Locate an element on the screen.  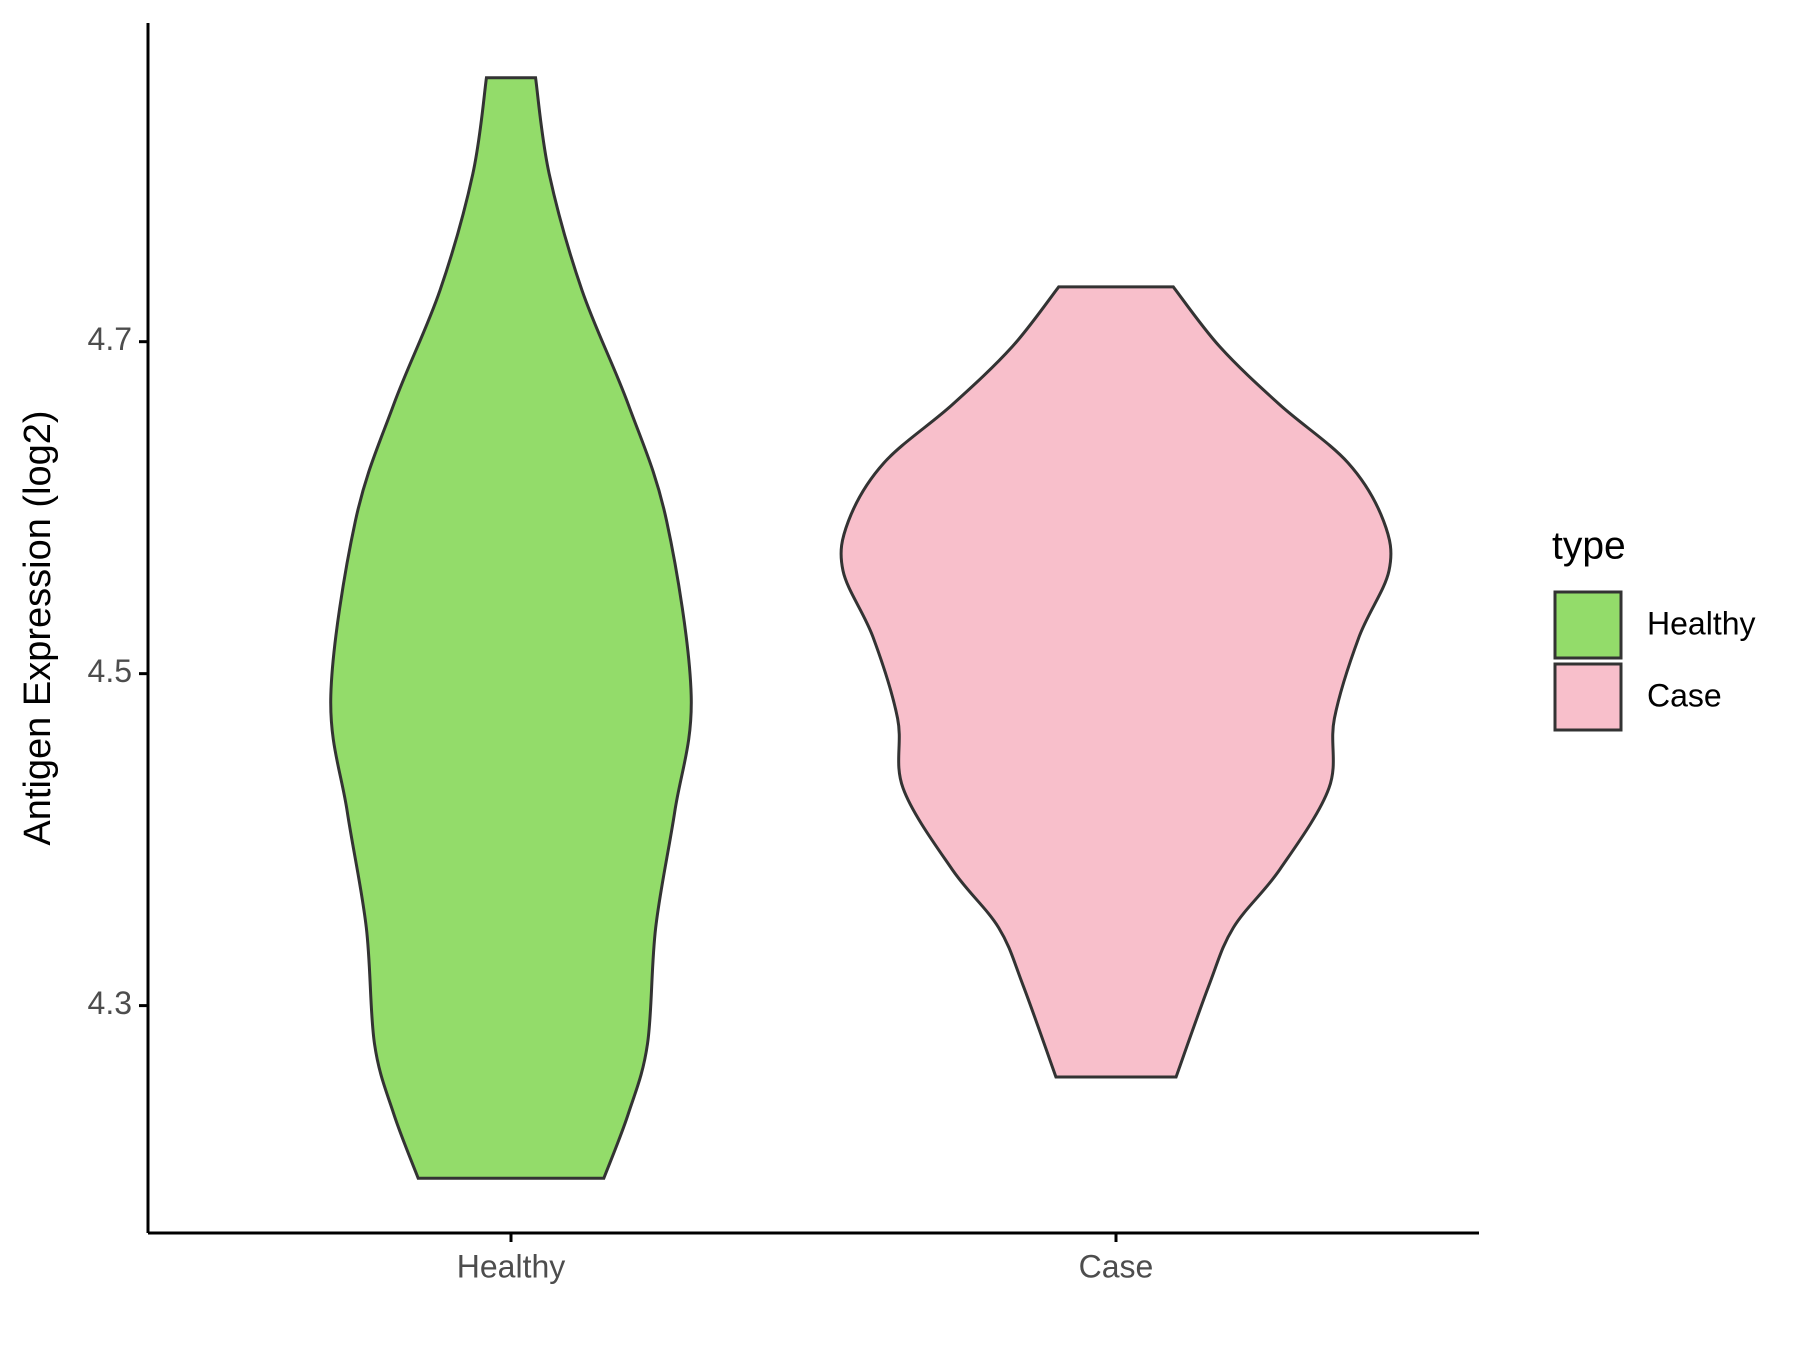
legend-label: Case is located at coordinates (1684, 695).